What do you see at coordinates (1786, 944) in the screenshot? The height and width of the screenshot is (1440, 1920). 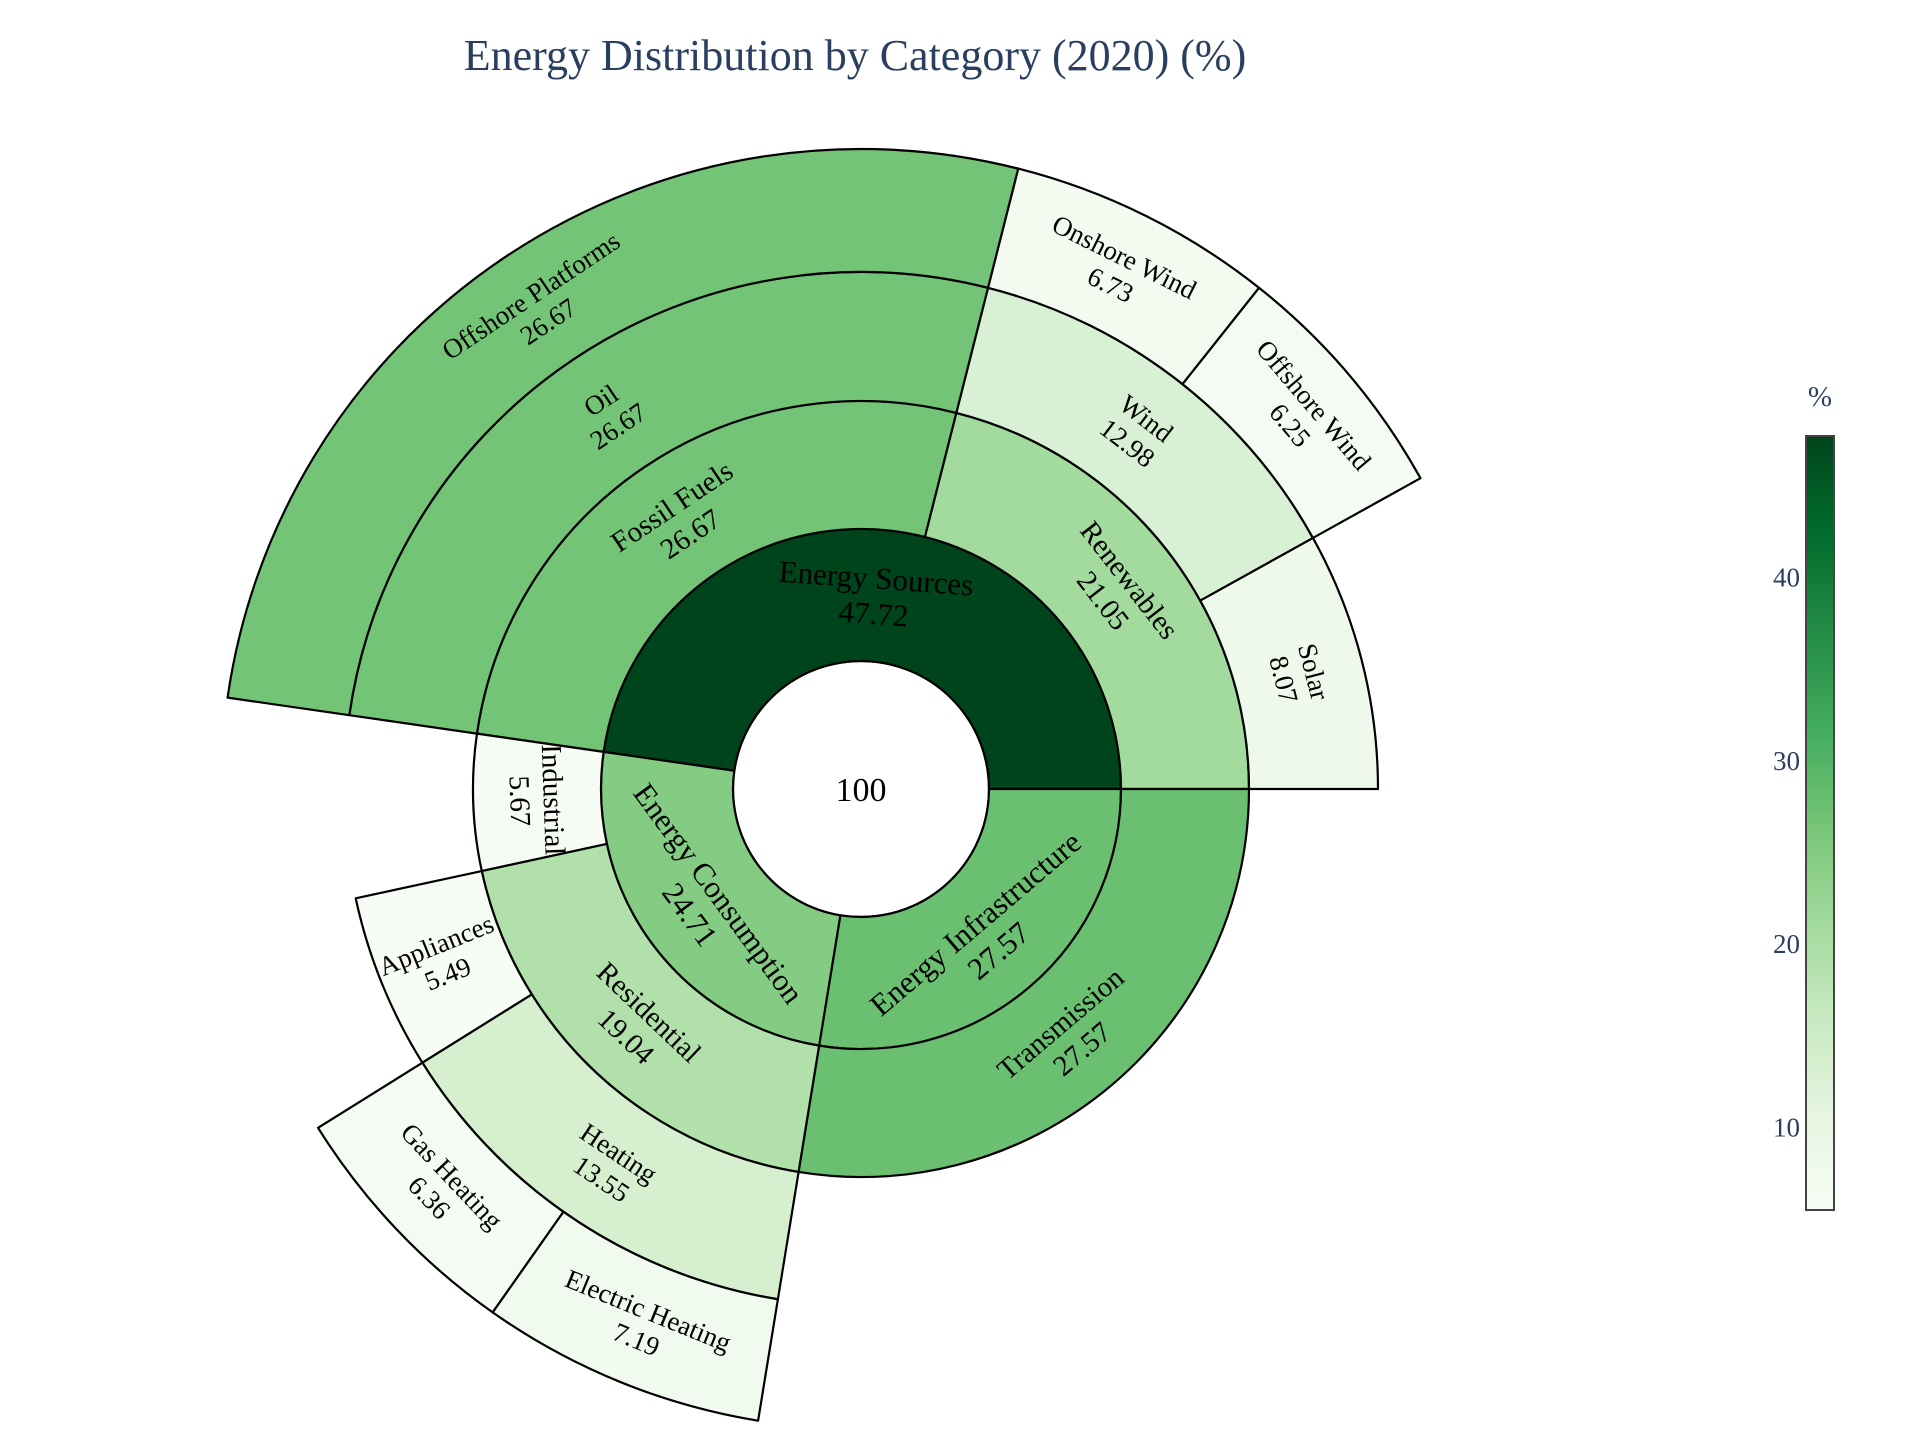 I see `colorbar-tick-label: 20` at bounding box center [1786, 944].